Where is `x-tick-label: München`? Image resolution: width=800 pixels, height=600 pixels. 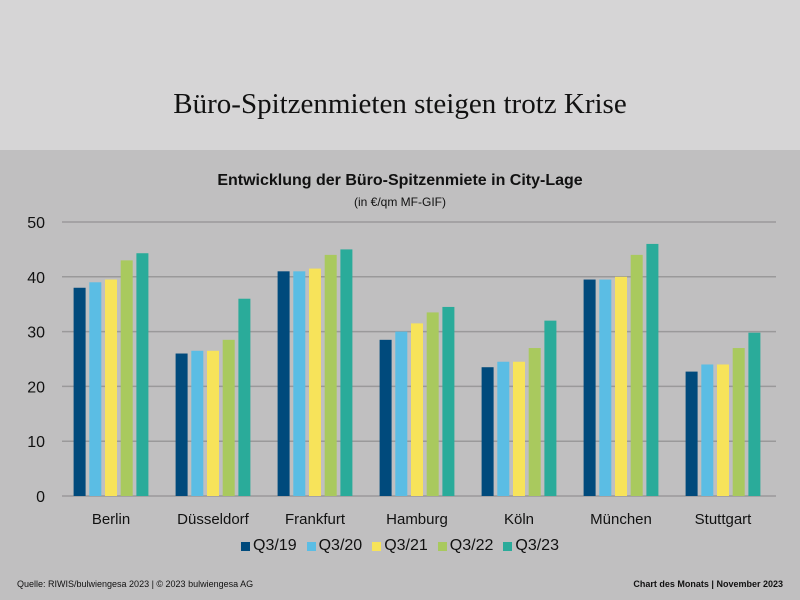 x-tick-label: München is located at coordinates (621, 519).